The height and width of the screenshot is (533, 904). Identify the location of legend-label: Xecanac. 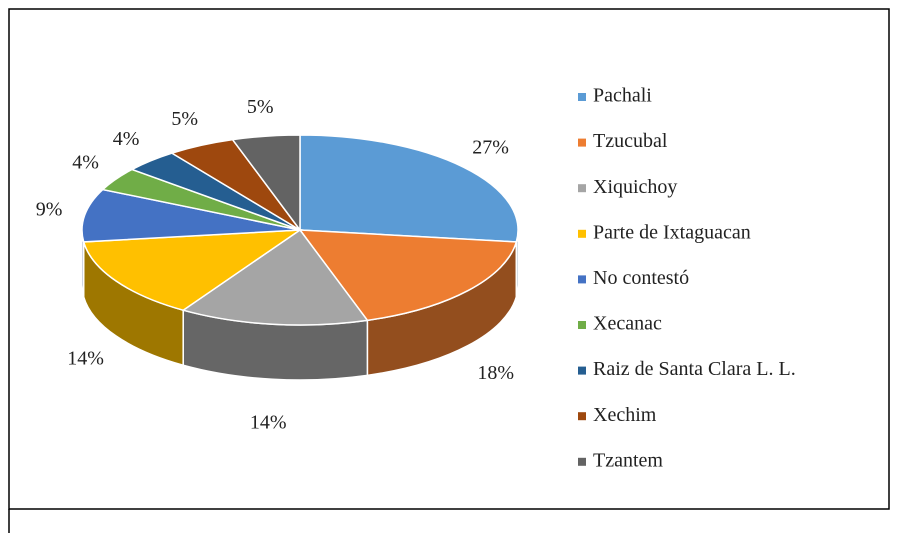
(627, 324).